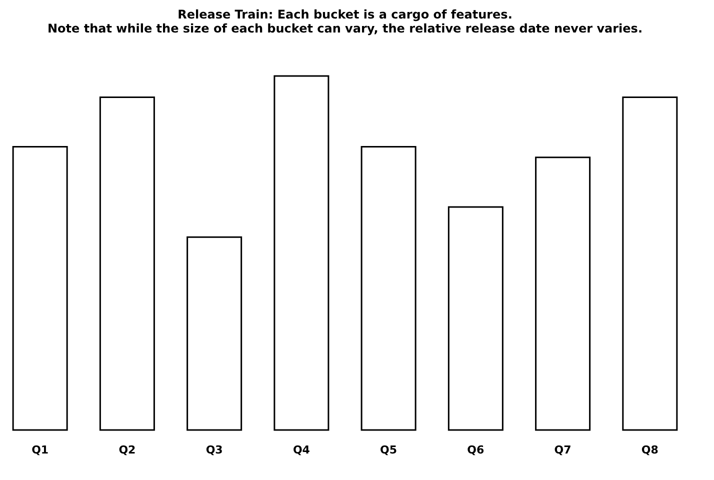 The height and width of the screenshot is (480, 714). Describe the element at coordinates (476, 450) in the screenshot. I see `x-tick-label: Q6` at that location.